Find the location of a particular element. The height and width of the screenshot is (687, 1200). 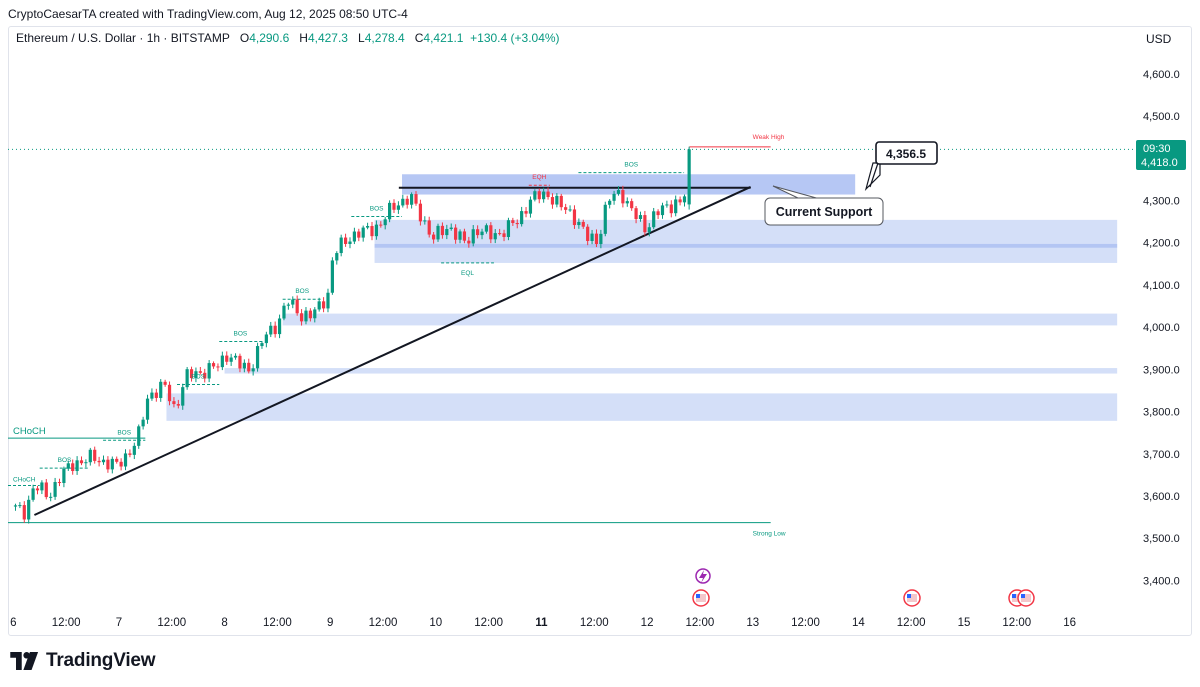

choch_small-label: CHoCH is located at coordinates (24, 479).